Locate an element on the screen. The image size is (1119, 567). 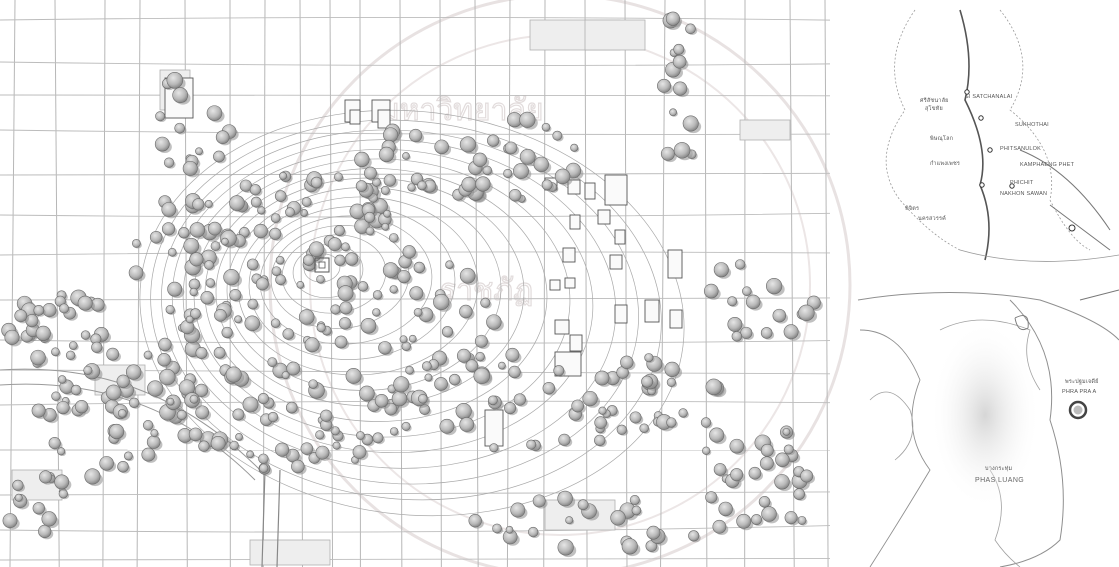
contour-line is located at coordinates (328, 271).